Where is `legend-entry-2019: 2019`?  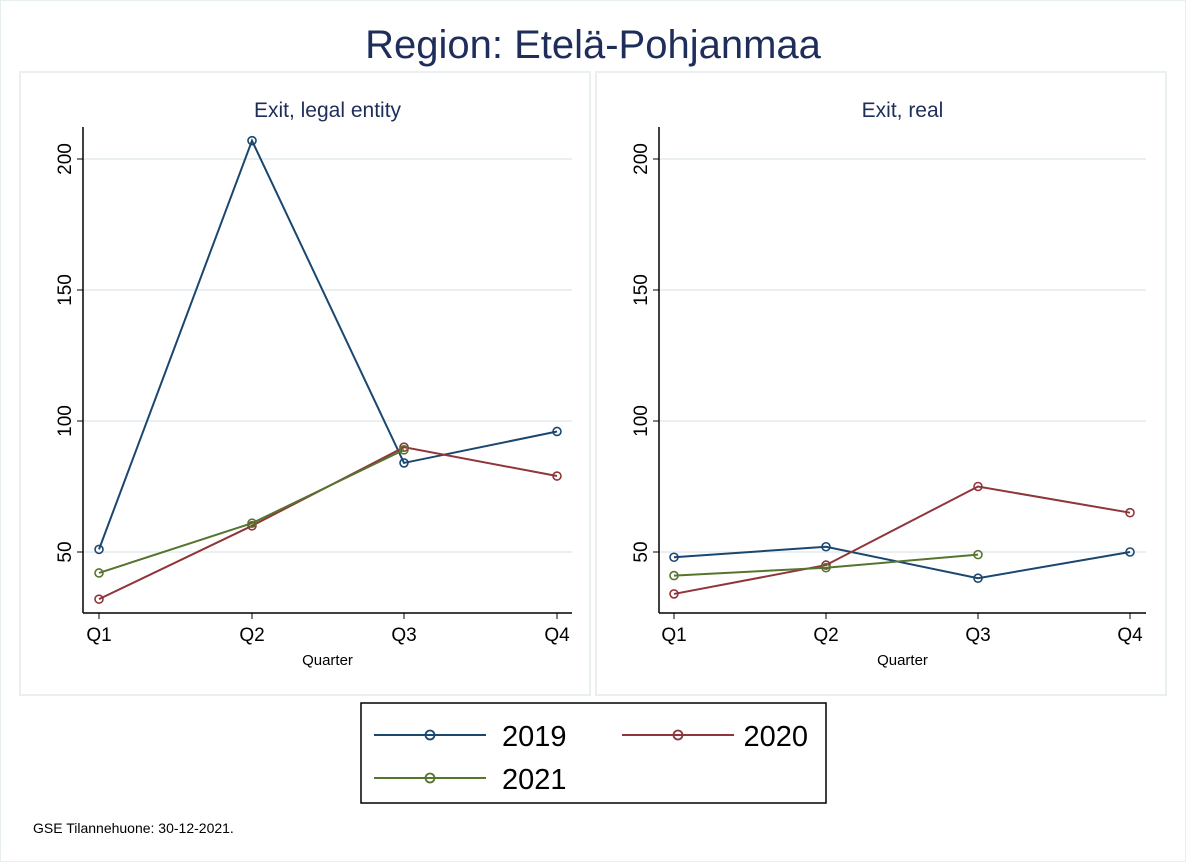 legend-entry-2019: 2019 is located at coordinates (470, 737).